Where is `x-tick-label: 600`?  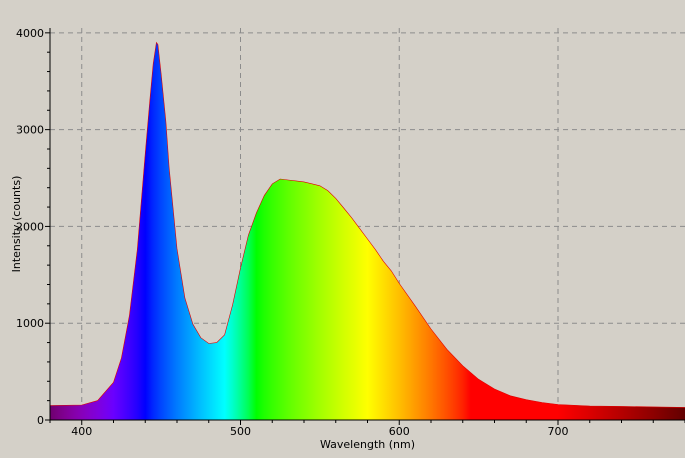 x-tick-label: 600 is located at coordinates (399, 431).